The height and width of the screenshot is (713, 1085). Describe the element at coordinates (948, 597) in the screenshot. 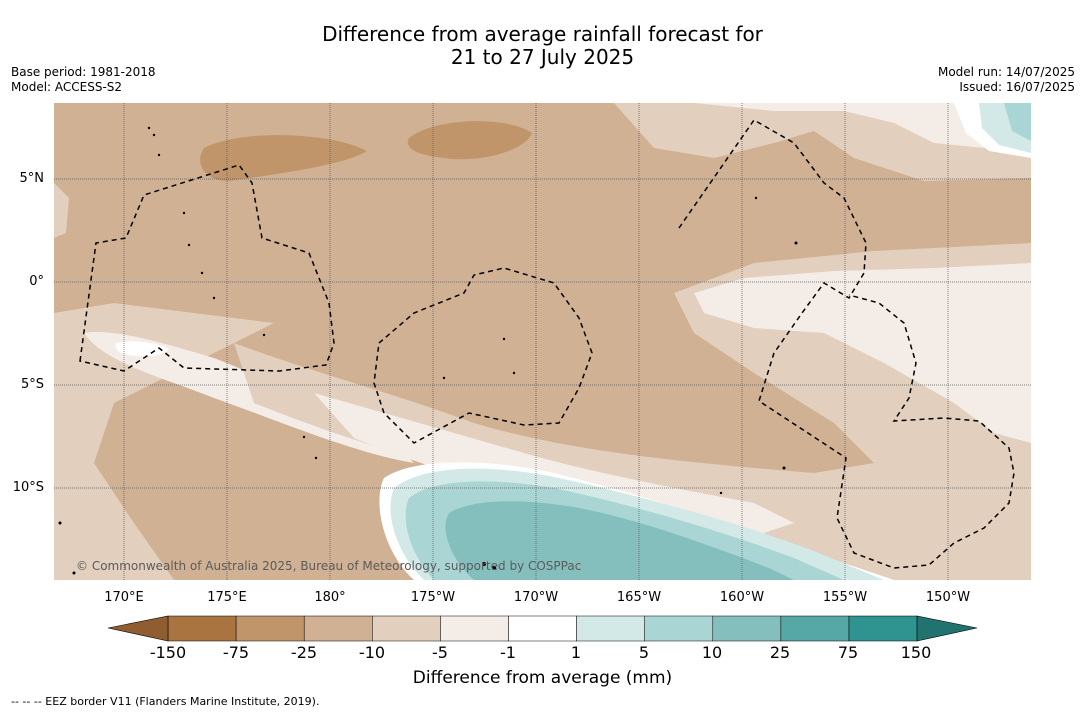

I see `lon-label-150w: 150°W` at that location.